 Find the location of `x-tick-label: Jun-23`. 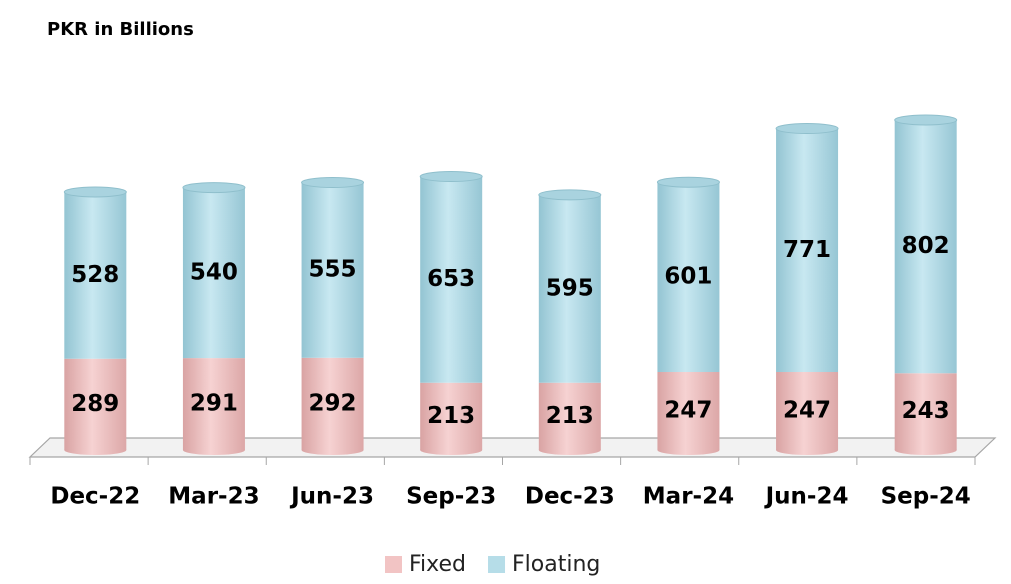

x-tick-label: Jun-23 is located at coordinates (331, 497).